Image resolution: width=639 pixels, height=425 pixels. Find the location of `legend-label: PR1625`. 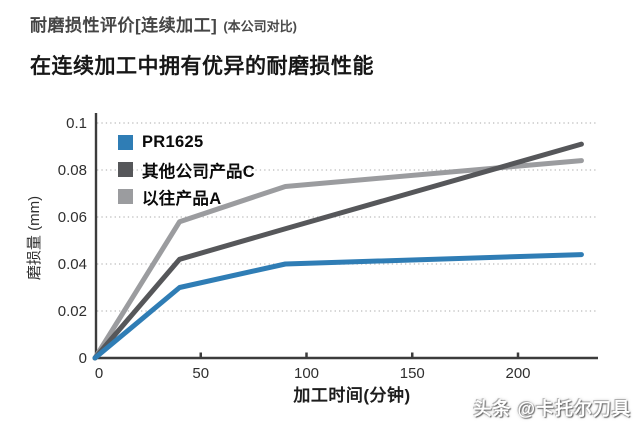

legend-label: PR1625 is located at coordinates (173, 142).